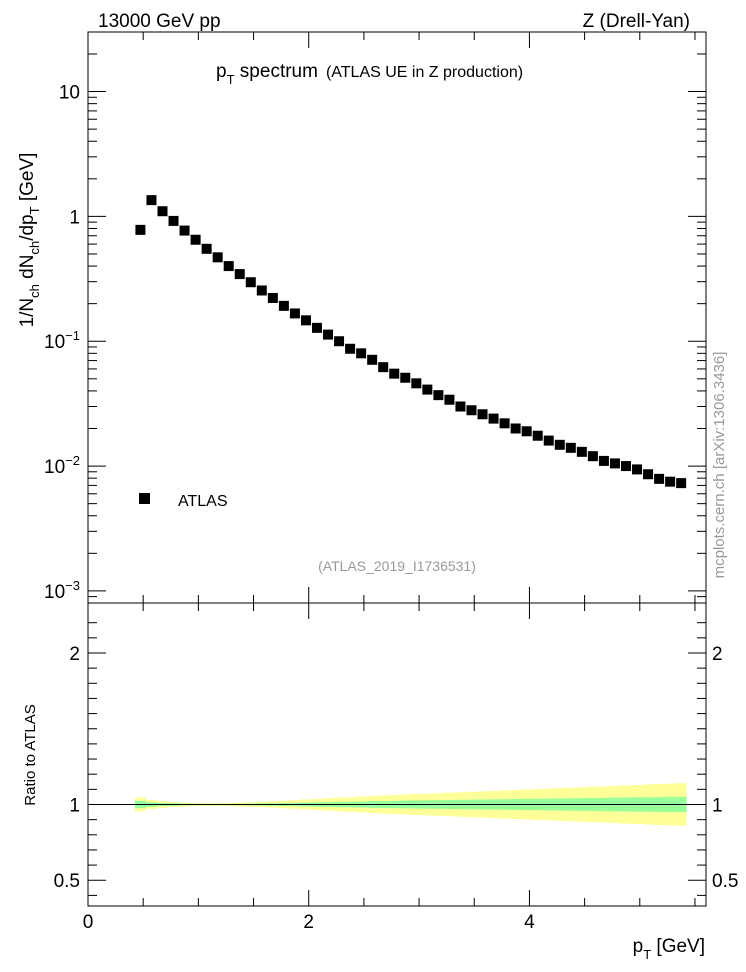 The image size is (746, 972). Describe the element at coordinates (62, 465) in the screenshot. I see `y-tick-label-upper: 10⁻²` at that location.